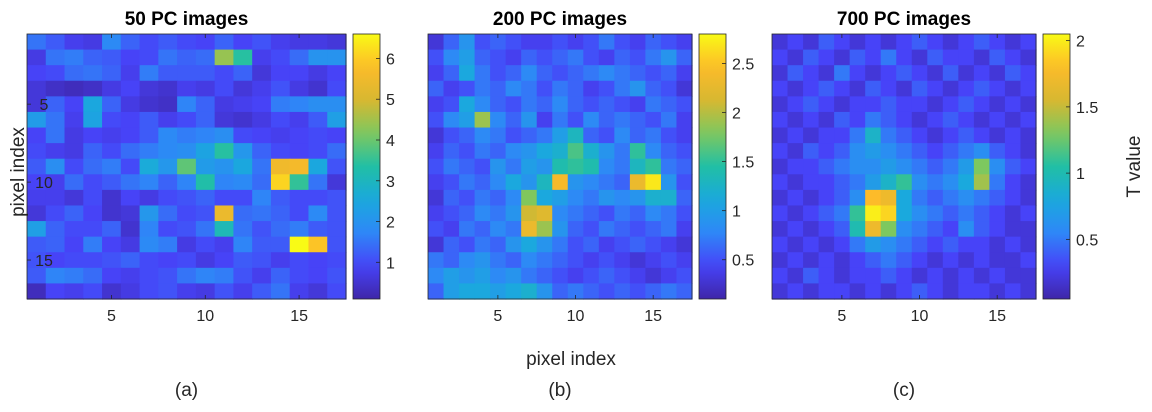 This screenshot has height=412, width=1152. I want to click on colorbar-tick-label: 0.5, so click(1087, 240).